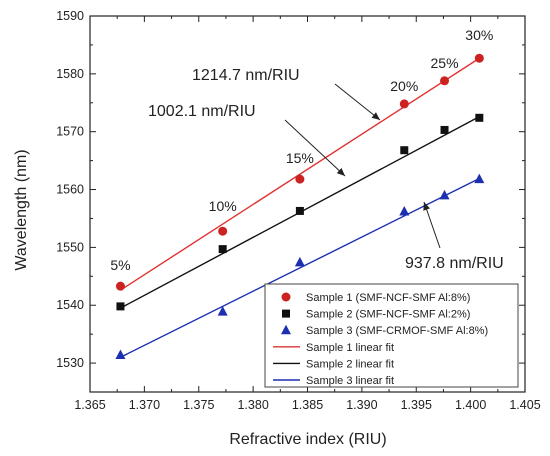  Describe the element at coordinates (361, 405) in the screenshot. I see `x-tick-label: 1.390` at that location.